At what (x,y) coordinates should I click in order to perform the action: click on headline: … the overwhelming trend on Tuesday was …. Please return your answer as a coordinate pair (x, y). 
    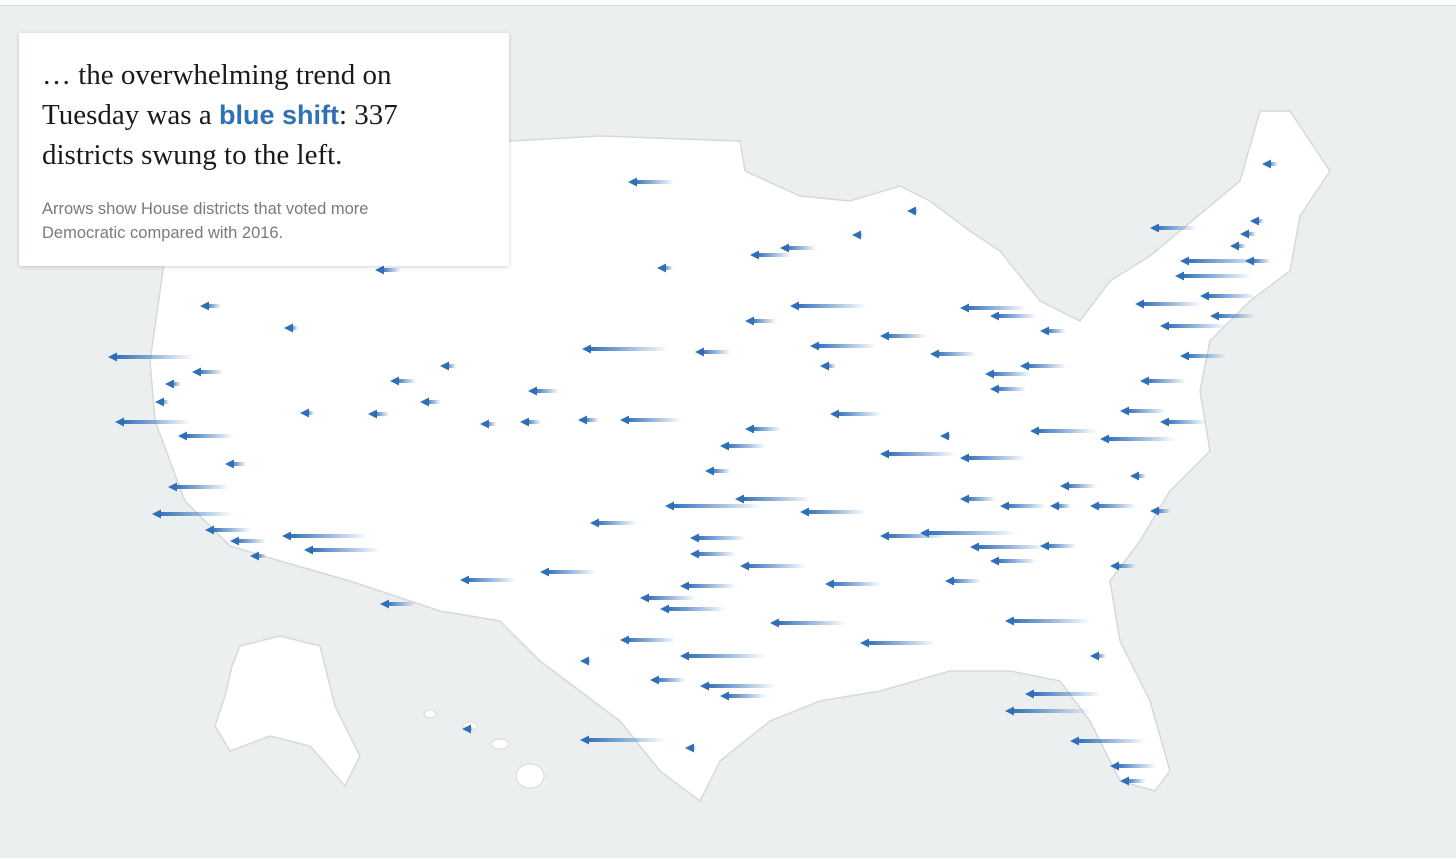
    Looking at the image, I should click on (264, 115).